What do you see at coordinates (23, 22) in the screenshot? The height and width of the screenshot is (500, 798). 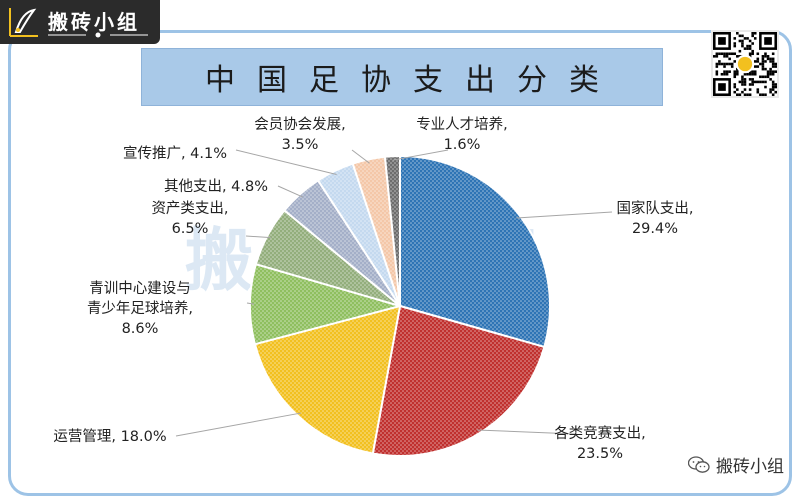 I see `shovel-logo-icon` at bounding box center [23, 22].